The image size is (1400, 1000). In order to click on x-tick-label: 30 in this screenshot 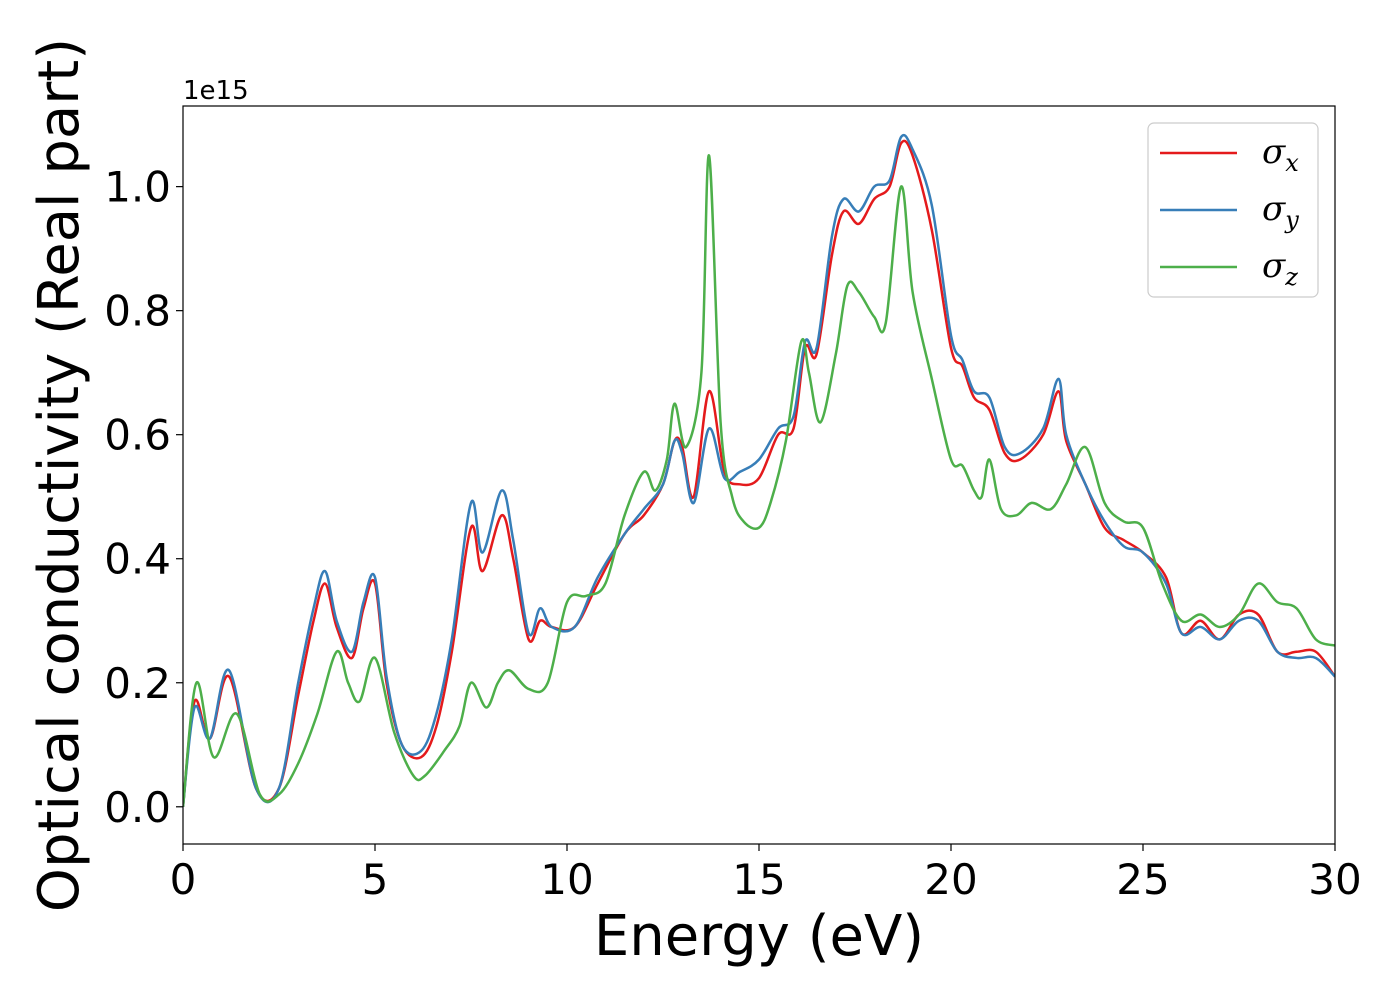, I will do `click(1334, 879)`.